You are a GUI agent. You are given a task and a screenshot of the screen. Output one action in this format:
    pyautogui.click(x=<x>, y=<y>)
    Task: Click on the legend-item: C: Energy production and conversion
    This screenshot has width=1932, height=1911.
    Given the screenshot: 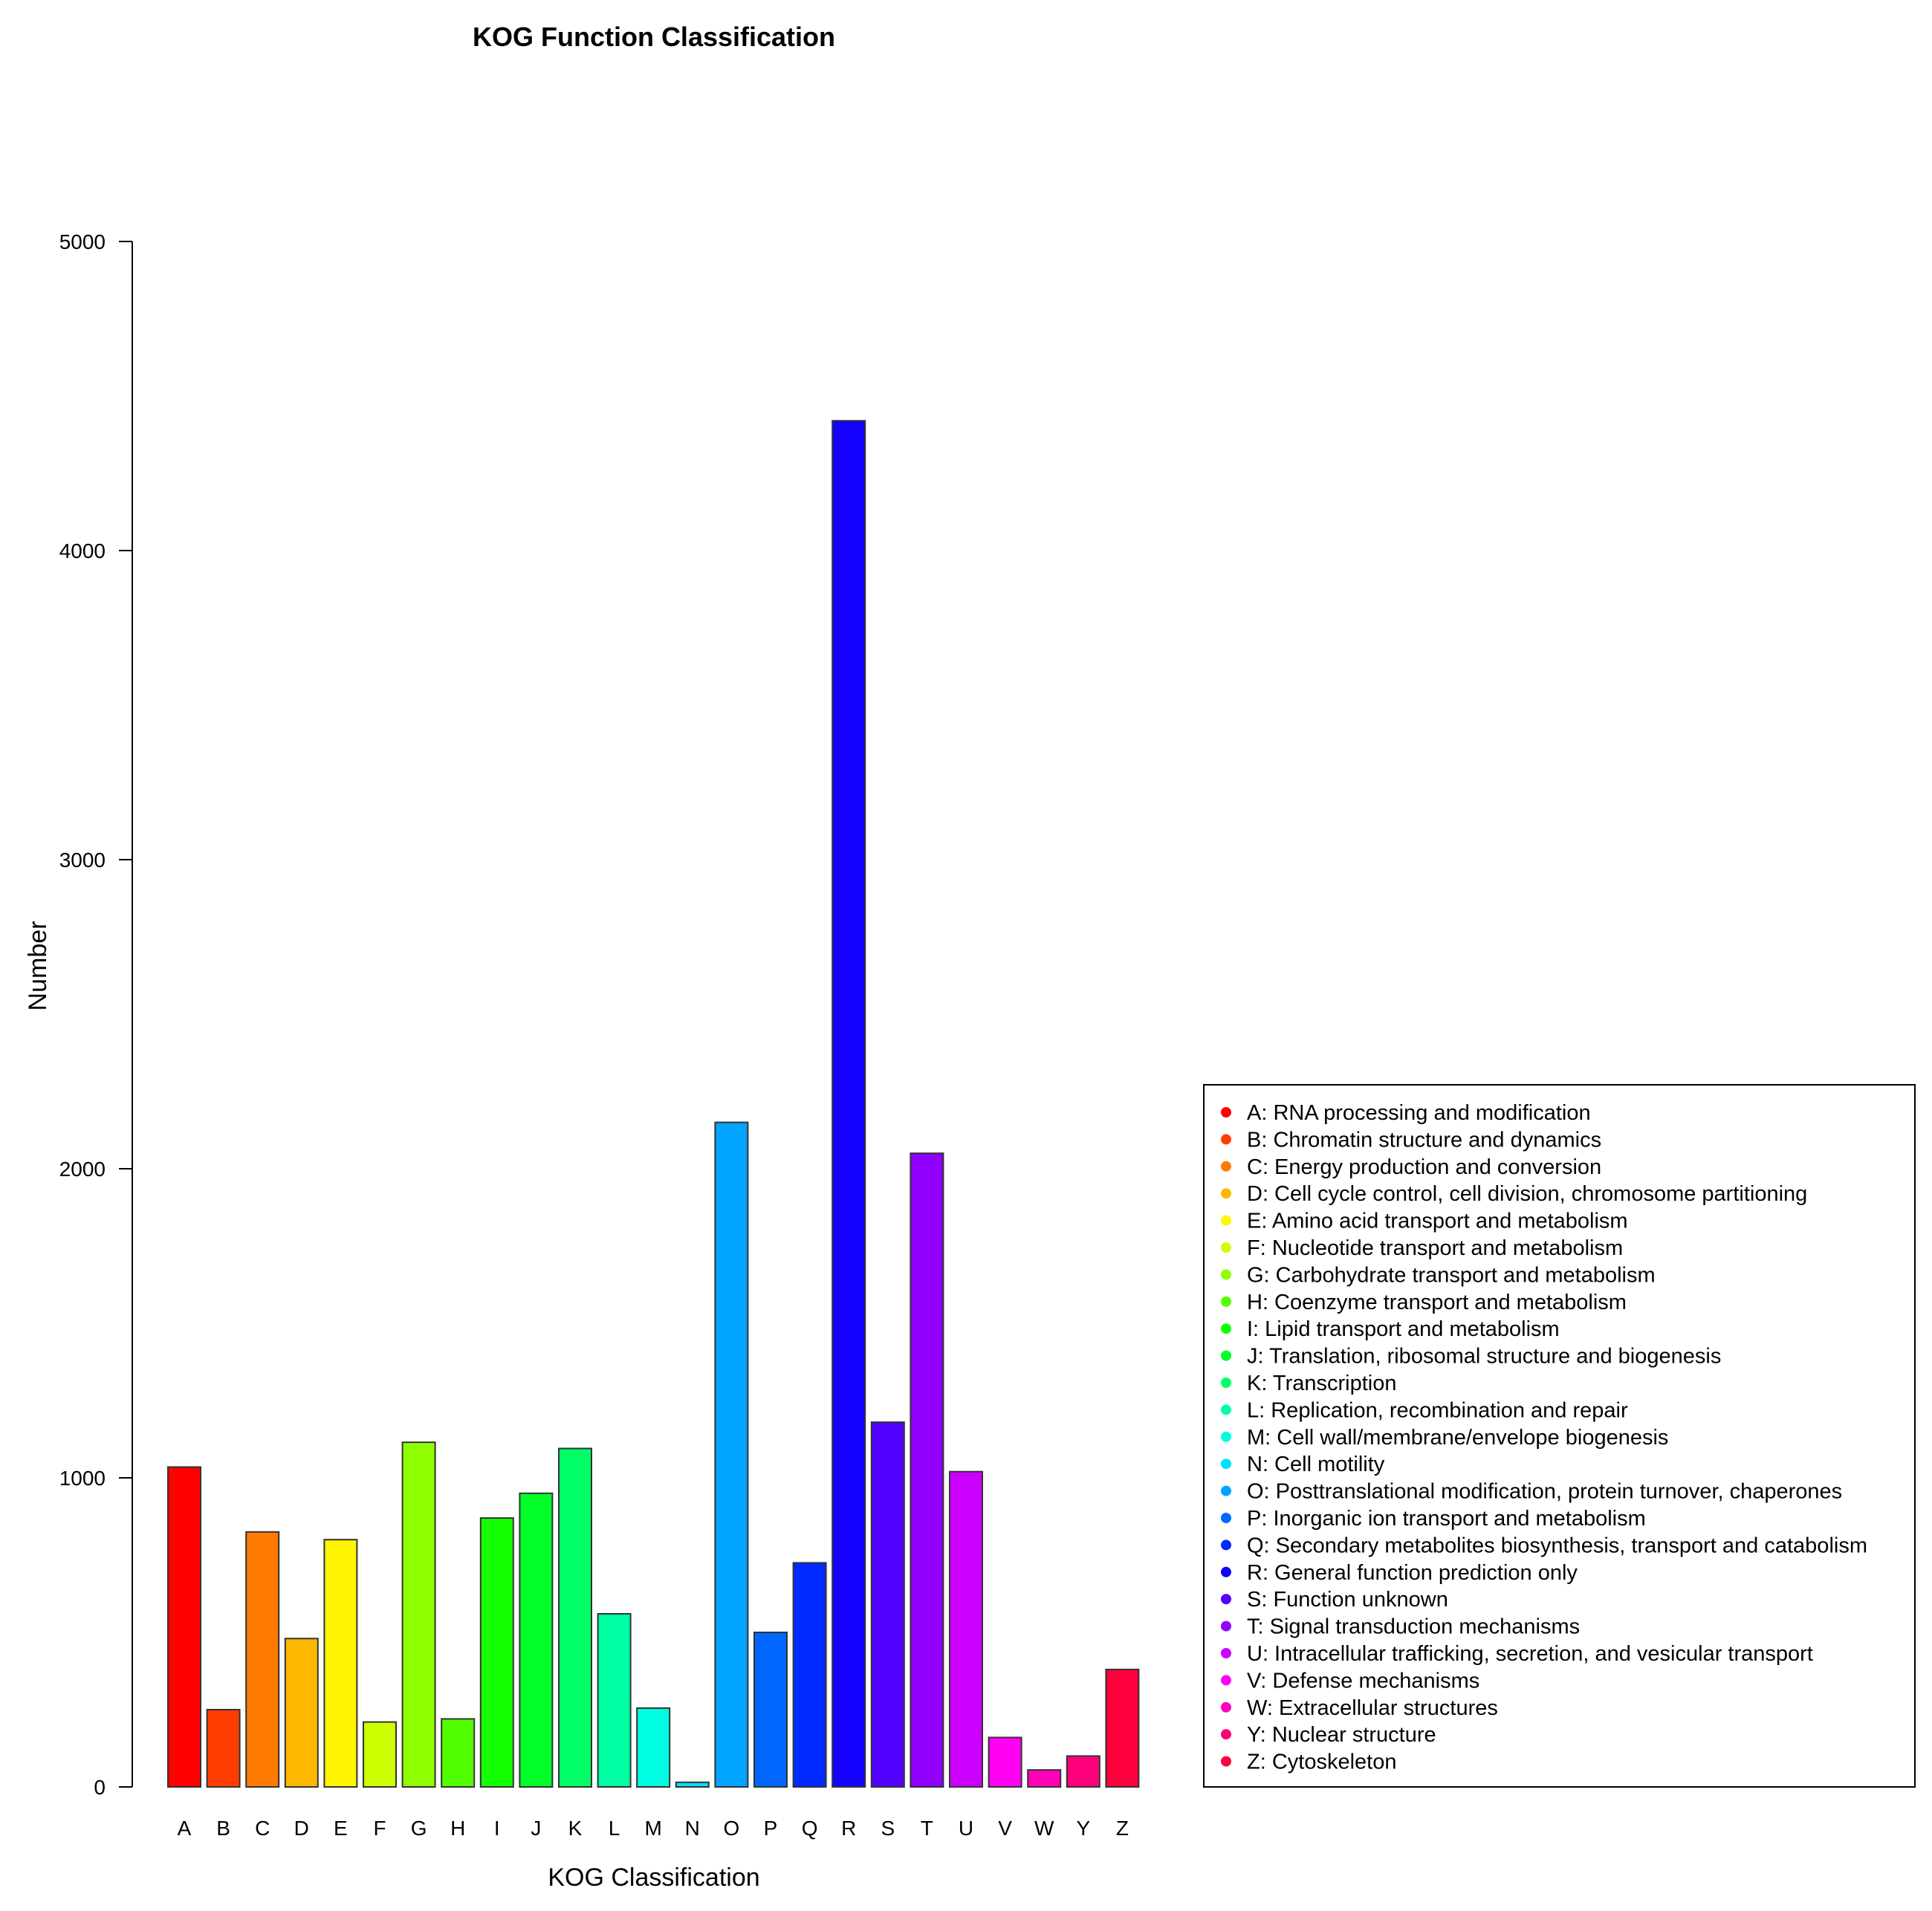 What is the action you would take?
    pyautogui.click(x=1424, y=1167)
    